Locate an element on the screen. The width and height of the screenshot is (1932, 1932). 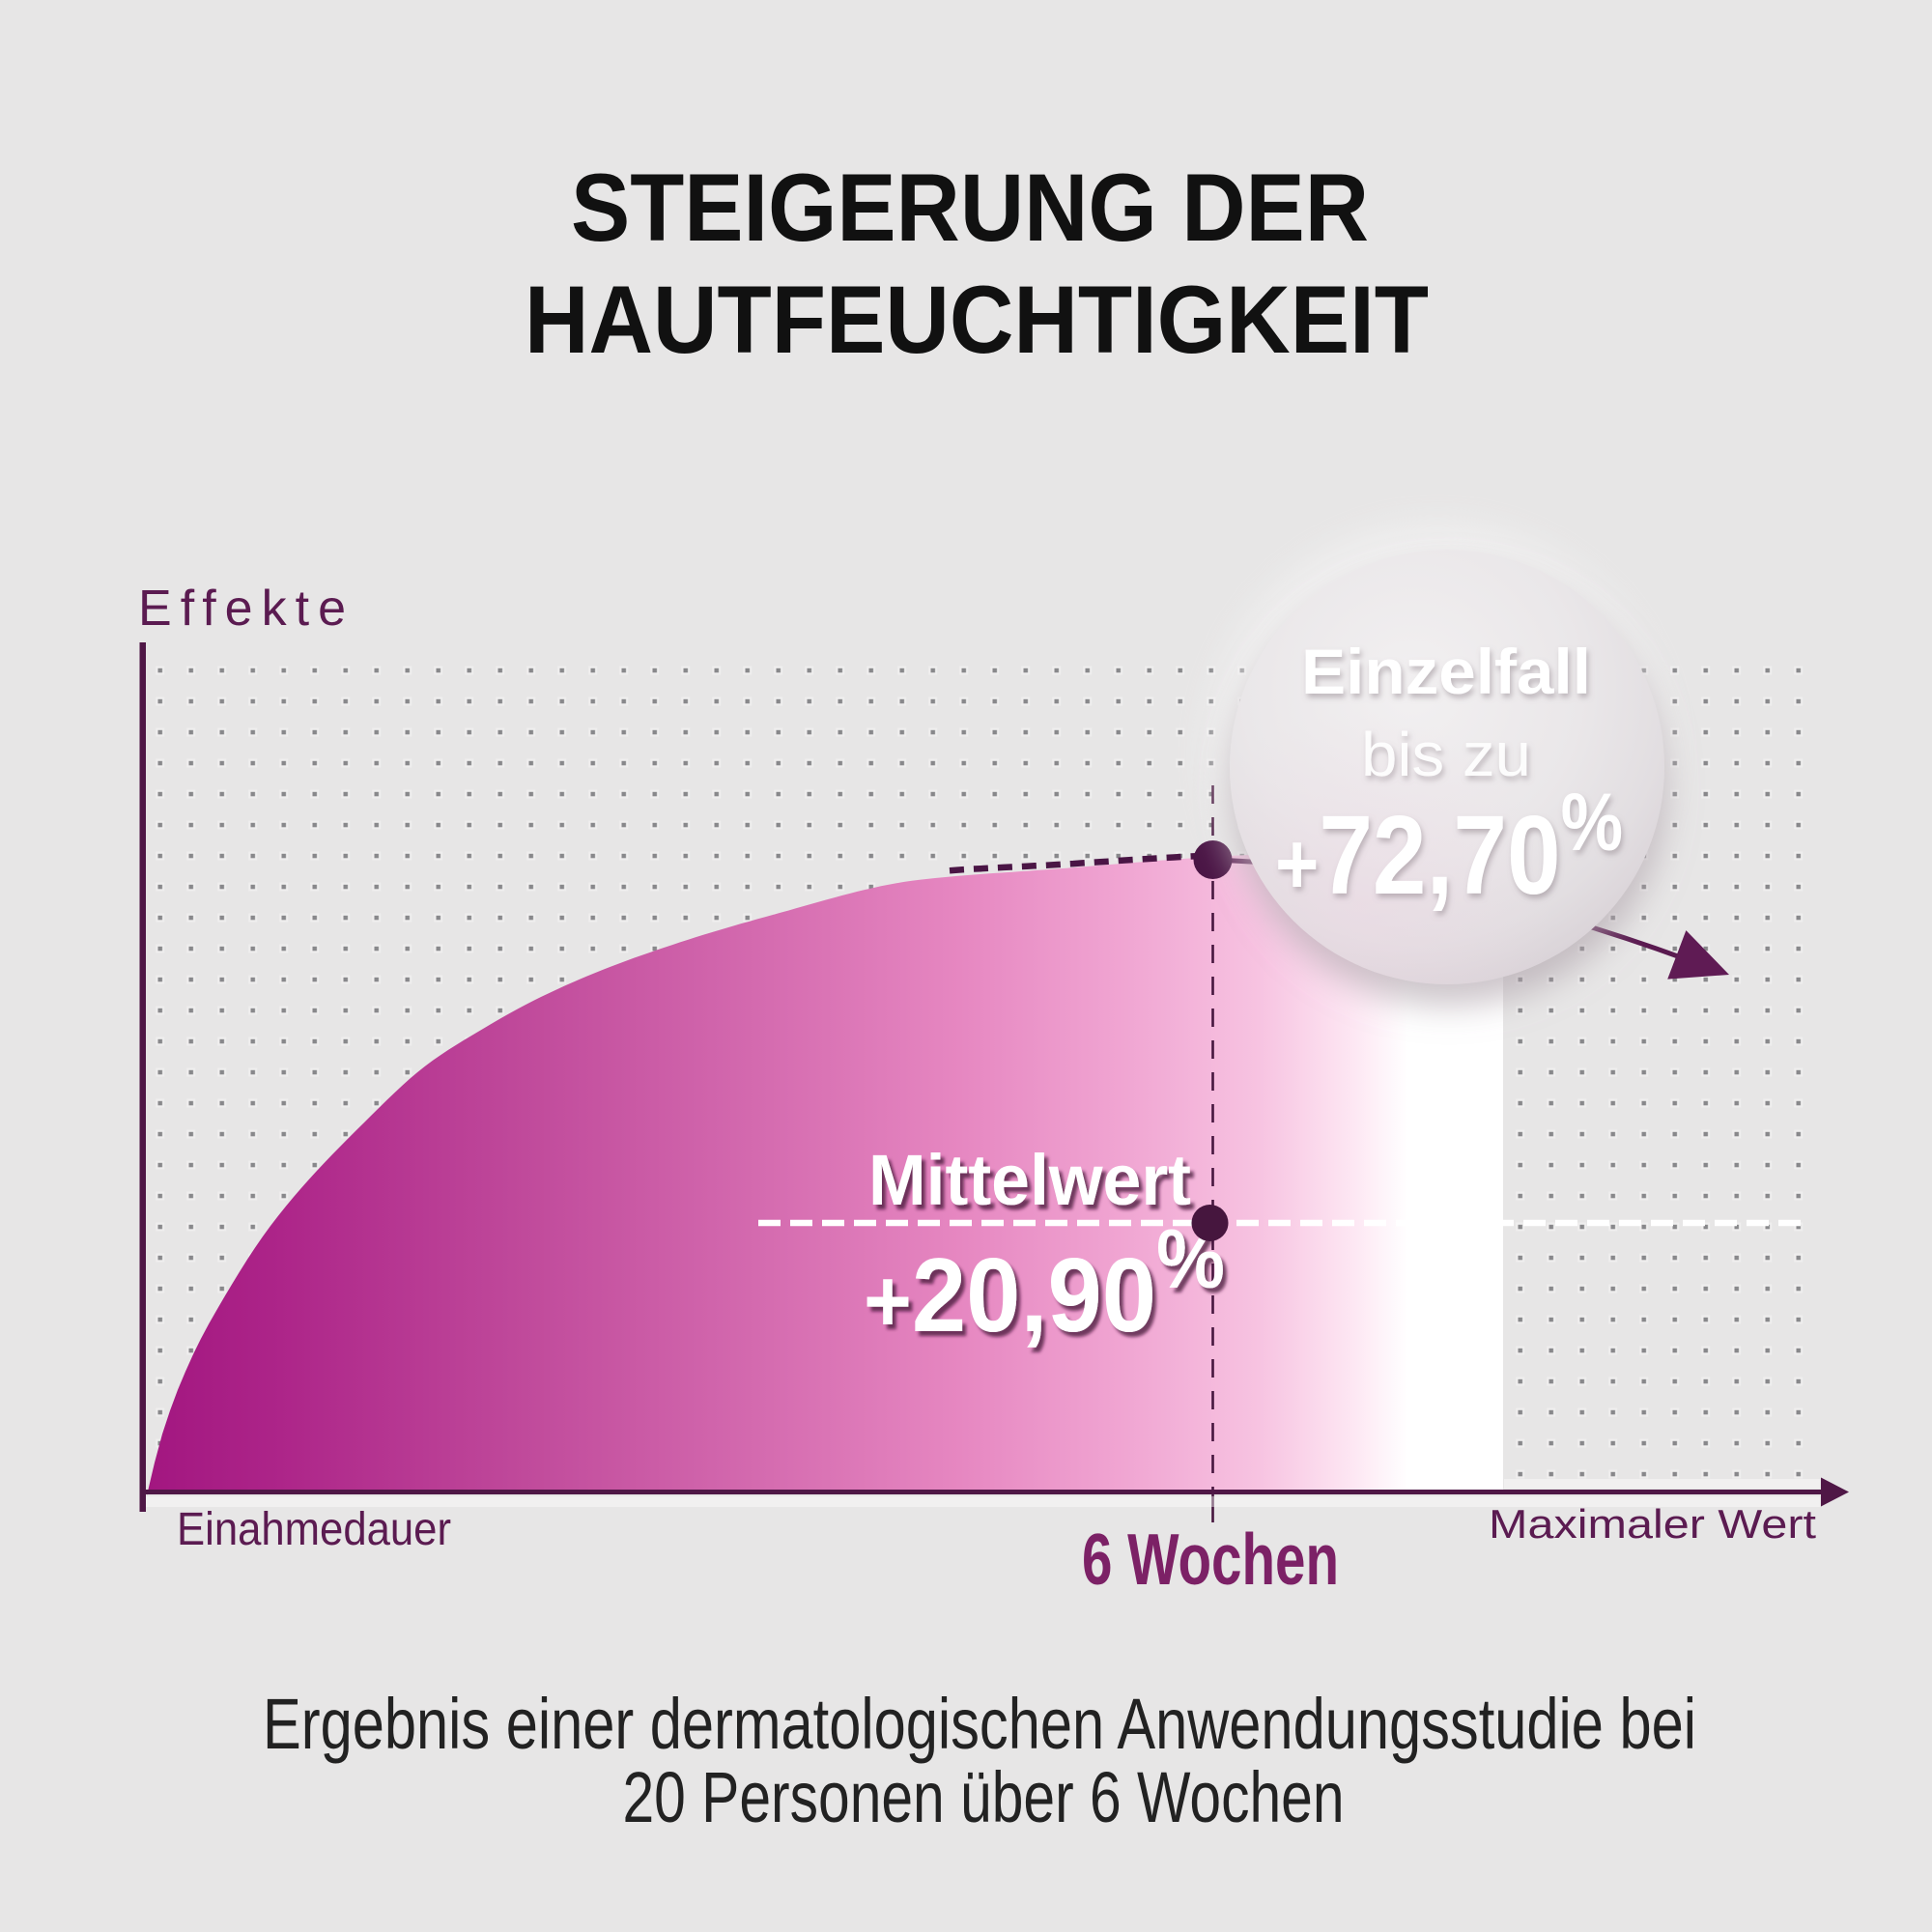
svg-text: 6 Wochen is located at coordinates (1210, 1559).